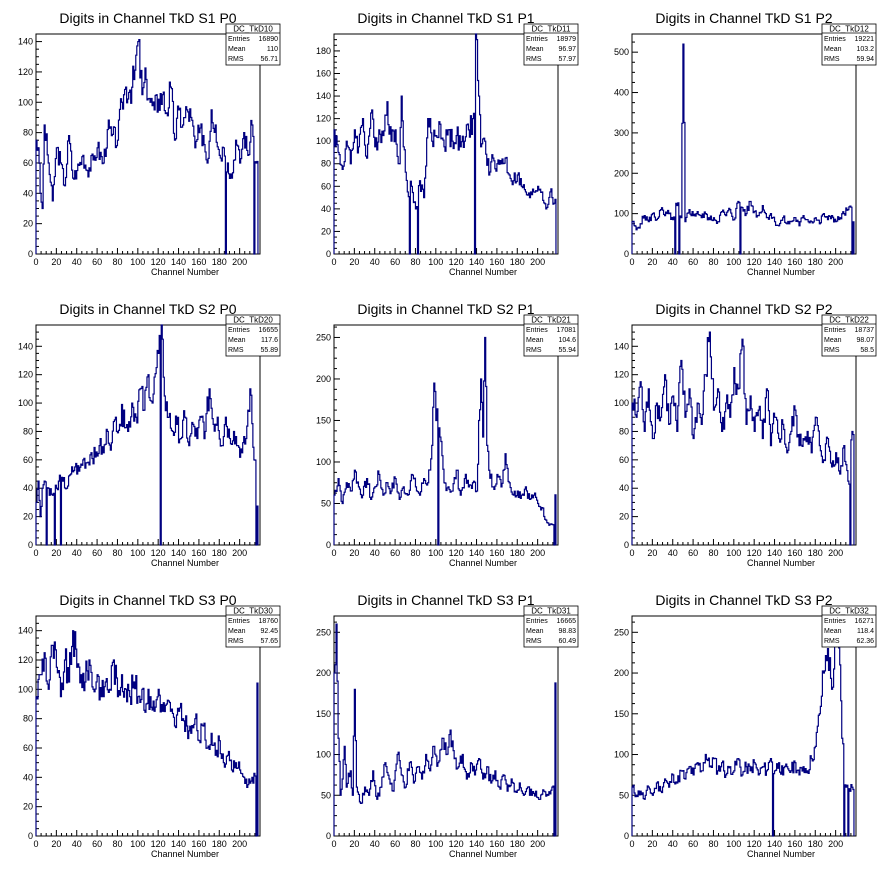 The width and height of the screenshot is (896, 874). Describe the element at coordinates (253, 29) in the screenshot. I see `stats-name: DC_TkD10` at that location.